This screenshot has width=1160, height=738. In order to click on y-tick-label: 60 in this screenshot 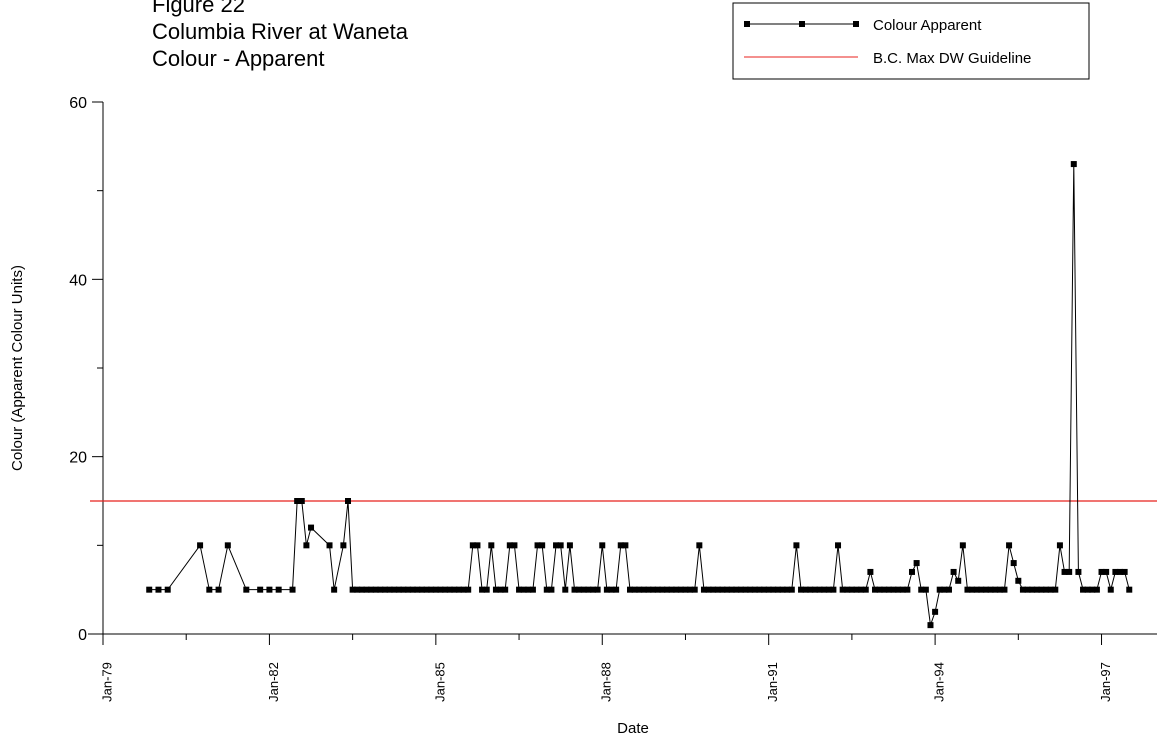, I will do `click(78, 103)`.